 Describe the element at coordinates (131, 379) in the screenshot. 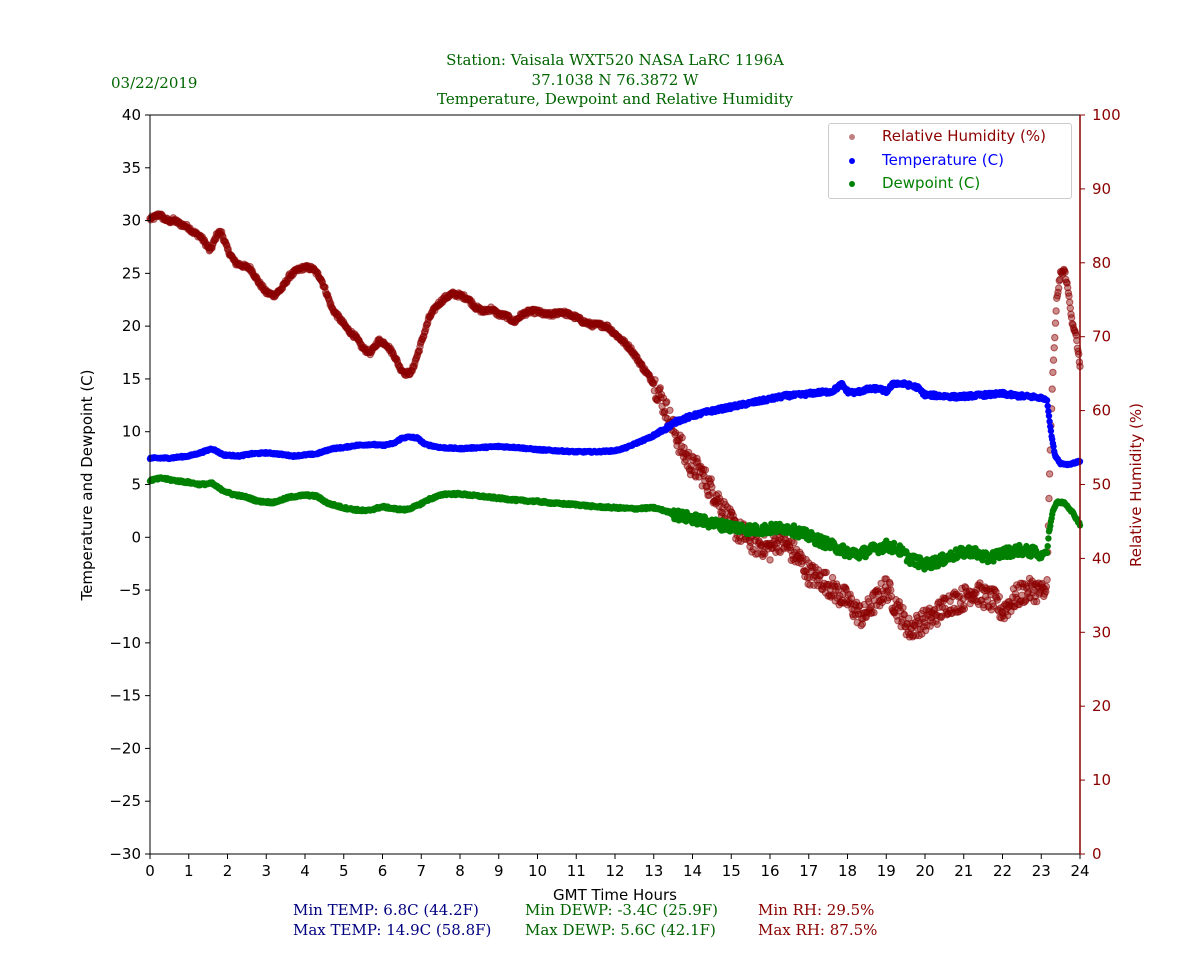

I see `y-tick-label: 15` at that location.